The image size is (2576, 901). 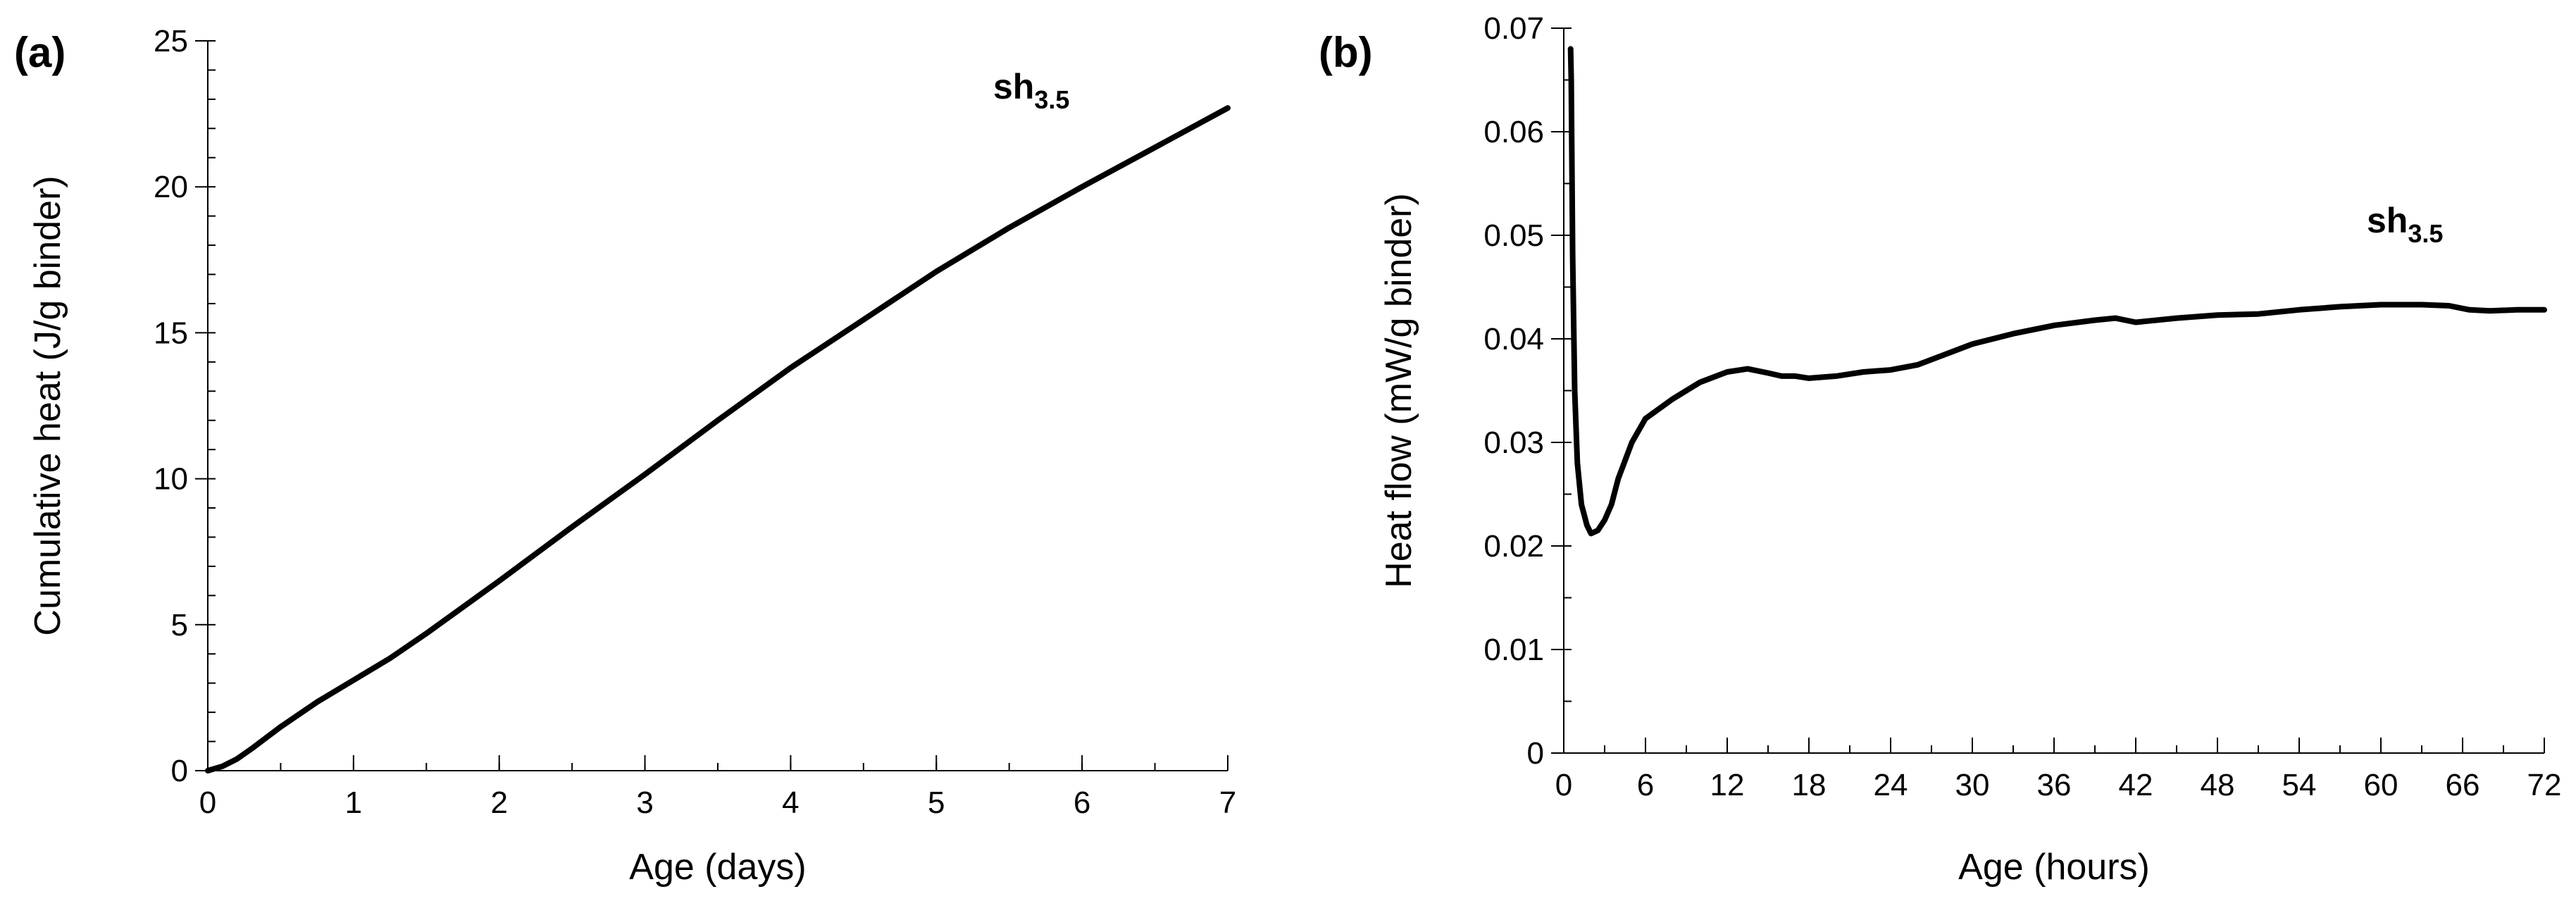 What do you see at coordinates (1563, 785) in the screenshot?
I see `x-tick-label-b: 0` at bounding box center [1563, 785].